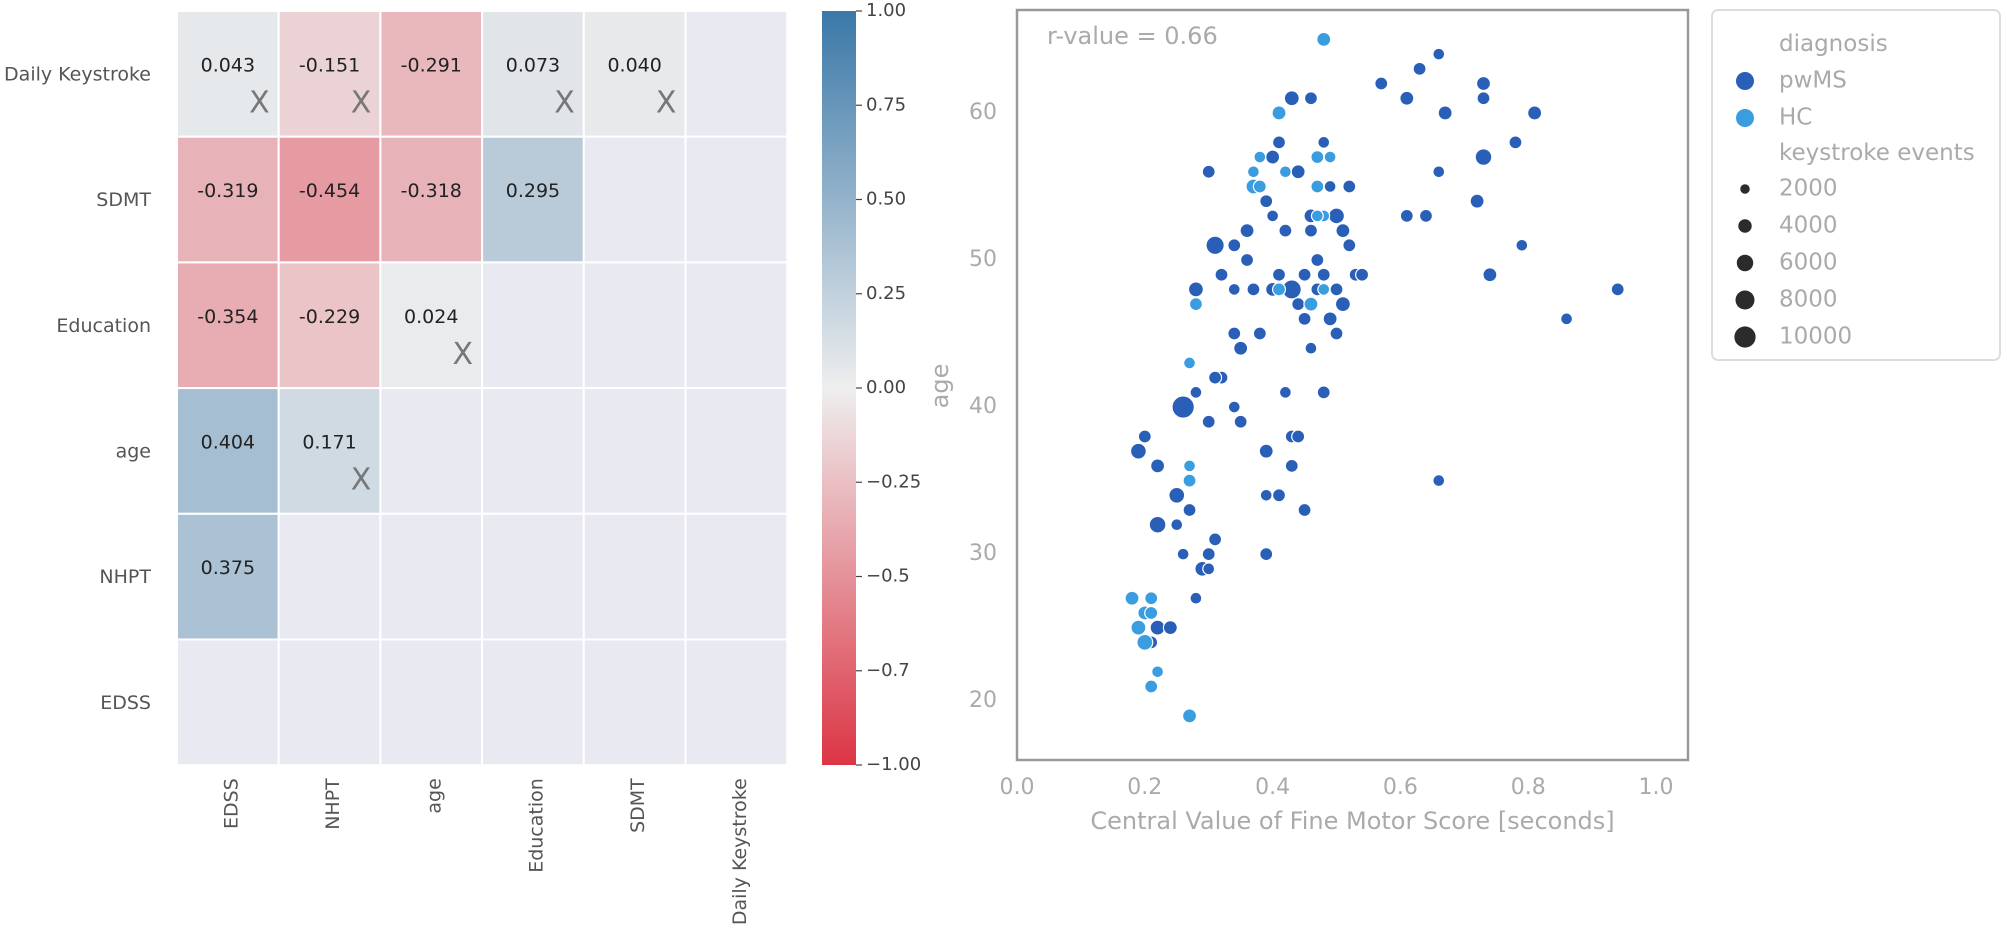 Image resolution: width=2007 pixels, height=938 pixels. I want to click on legend-size-label: 8000, so click(1808, 300).